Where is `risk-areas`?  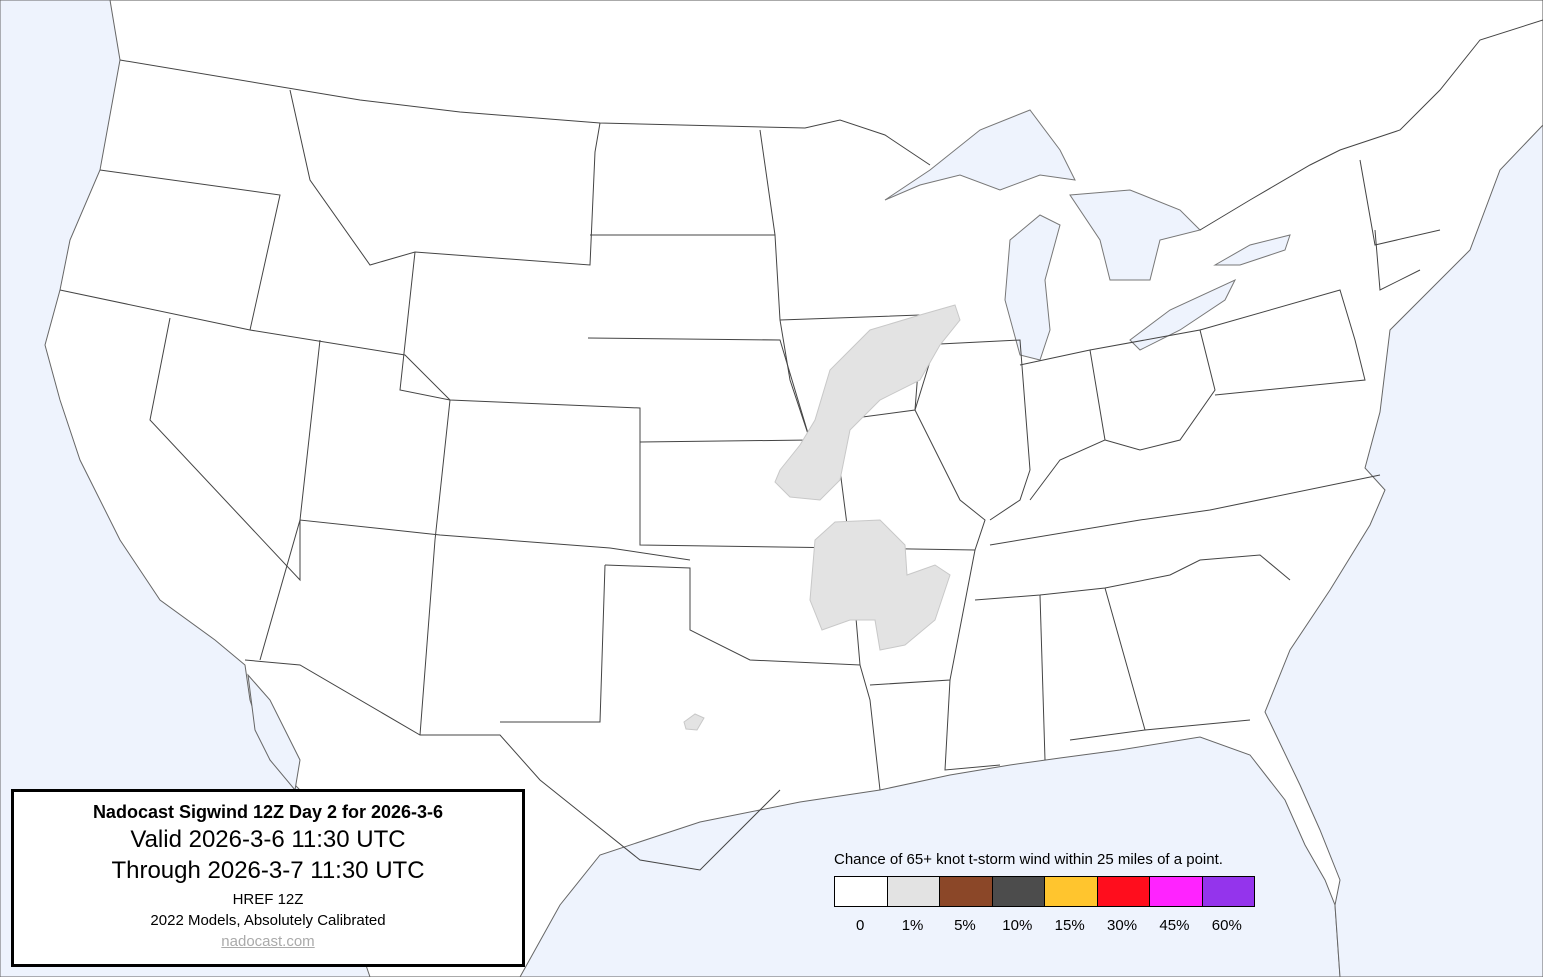 risk-areas is located at coordinates (822, 517).